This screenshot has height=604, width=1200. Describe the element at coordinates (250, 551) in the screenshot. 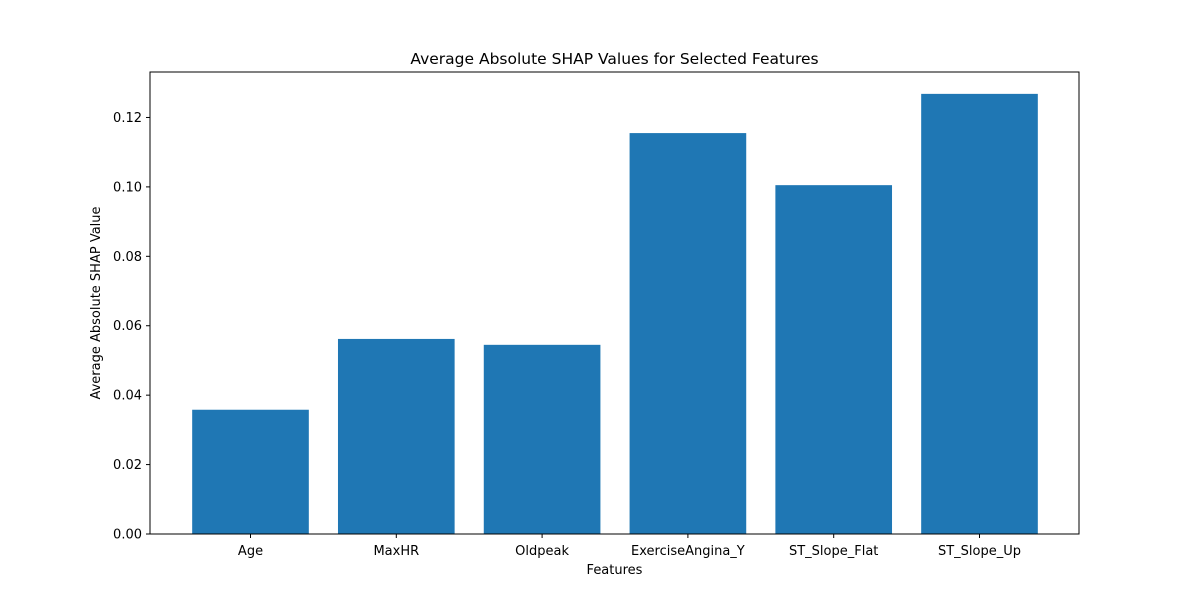

I see `x-tick-label: Age` at that location.